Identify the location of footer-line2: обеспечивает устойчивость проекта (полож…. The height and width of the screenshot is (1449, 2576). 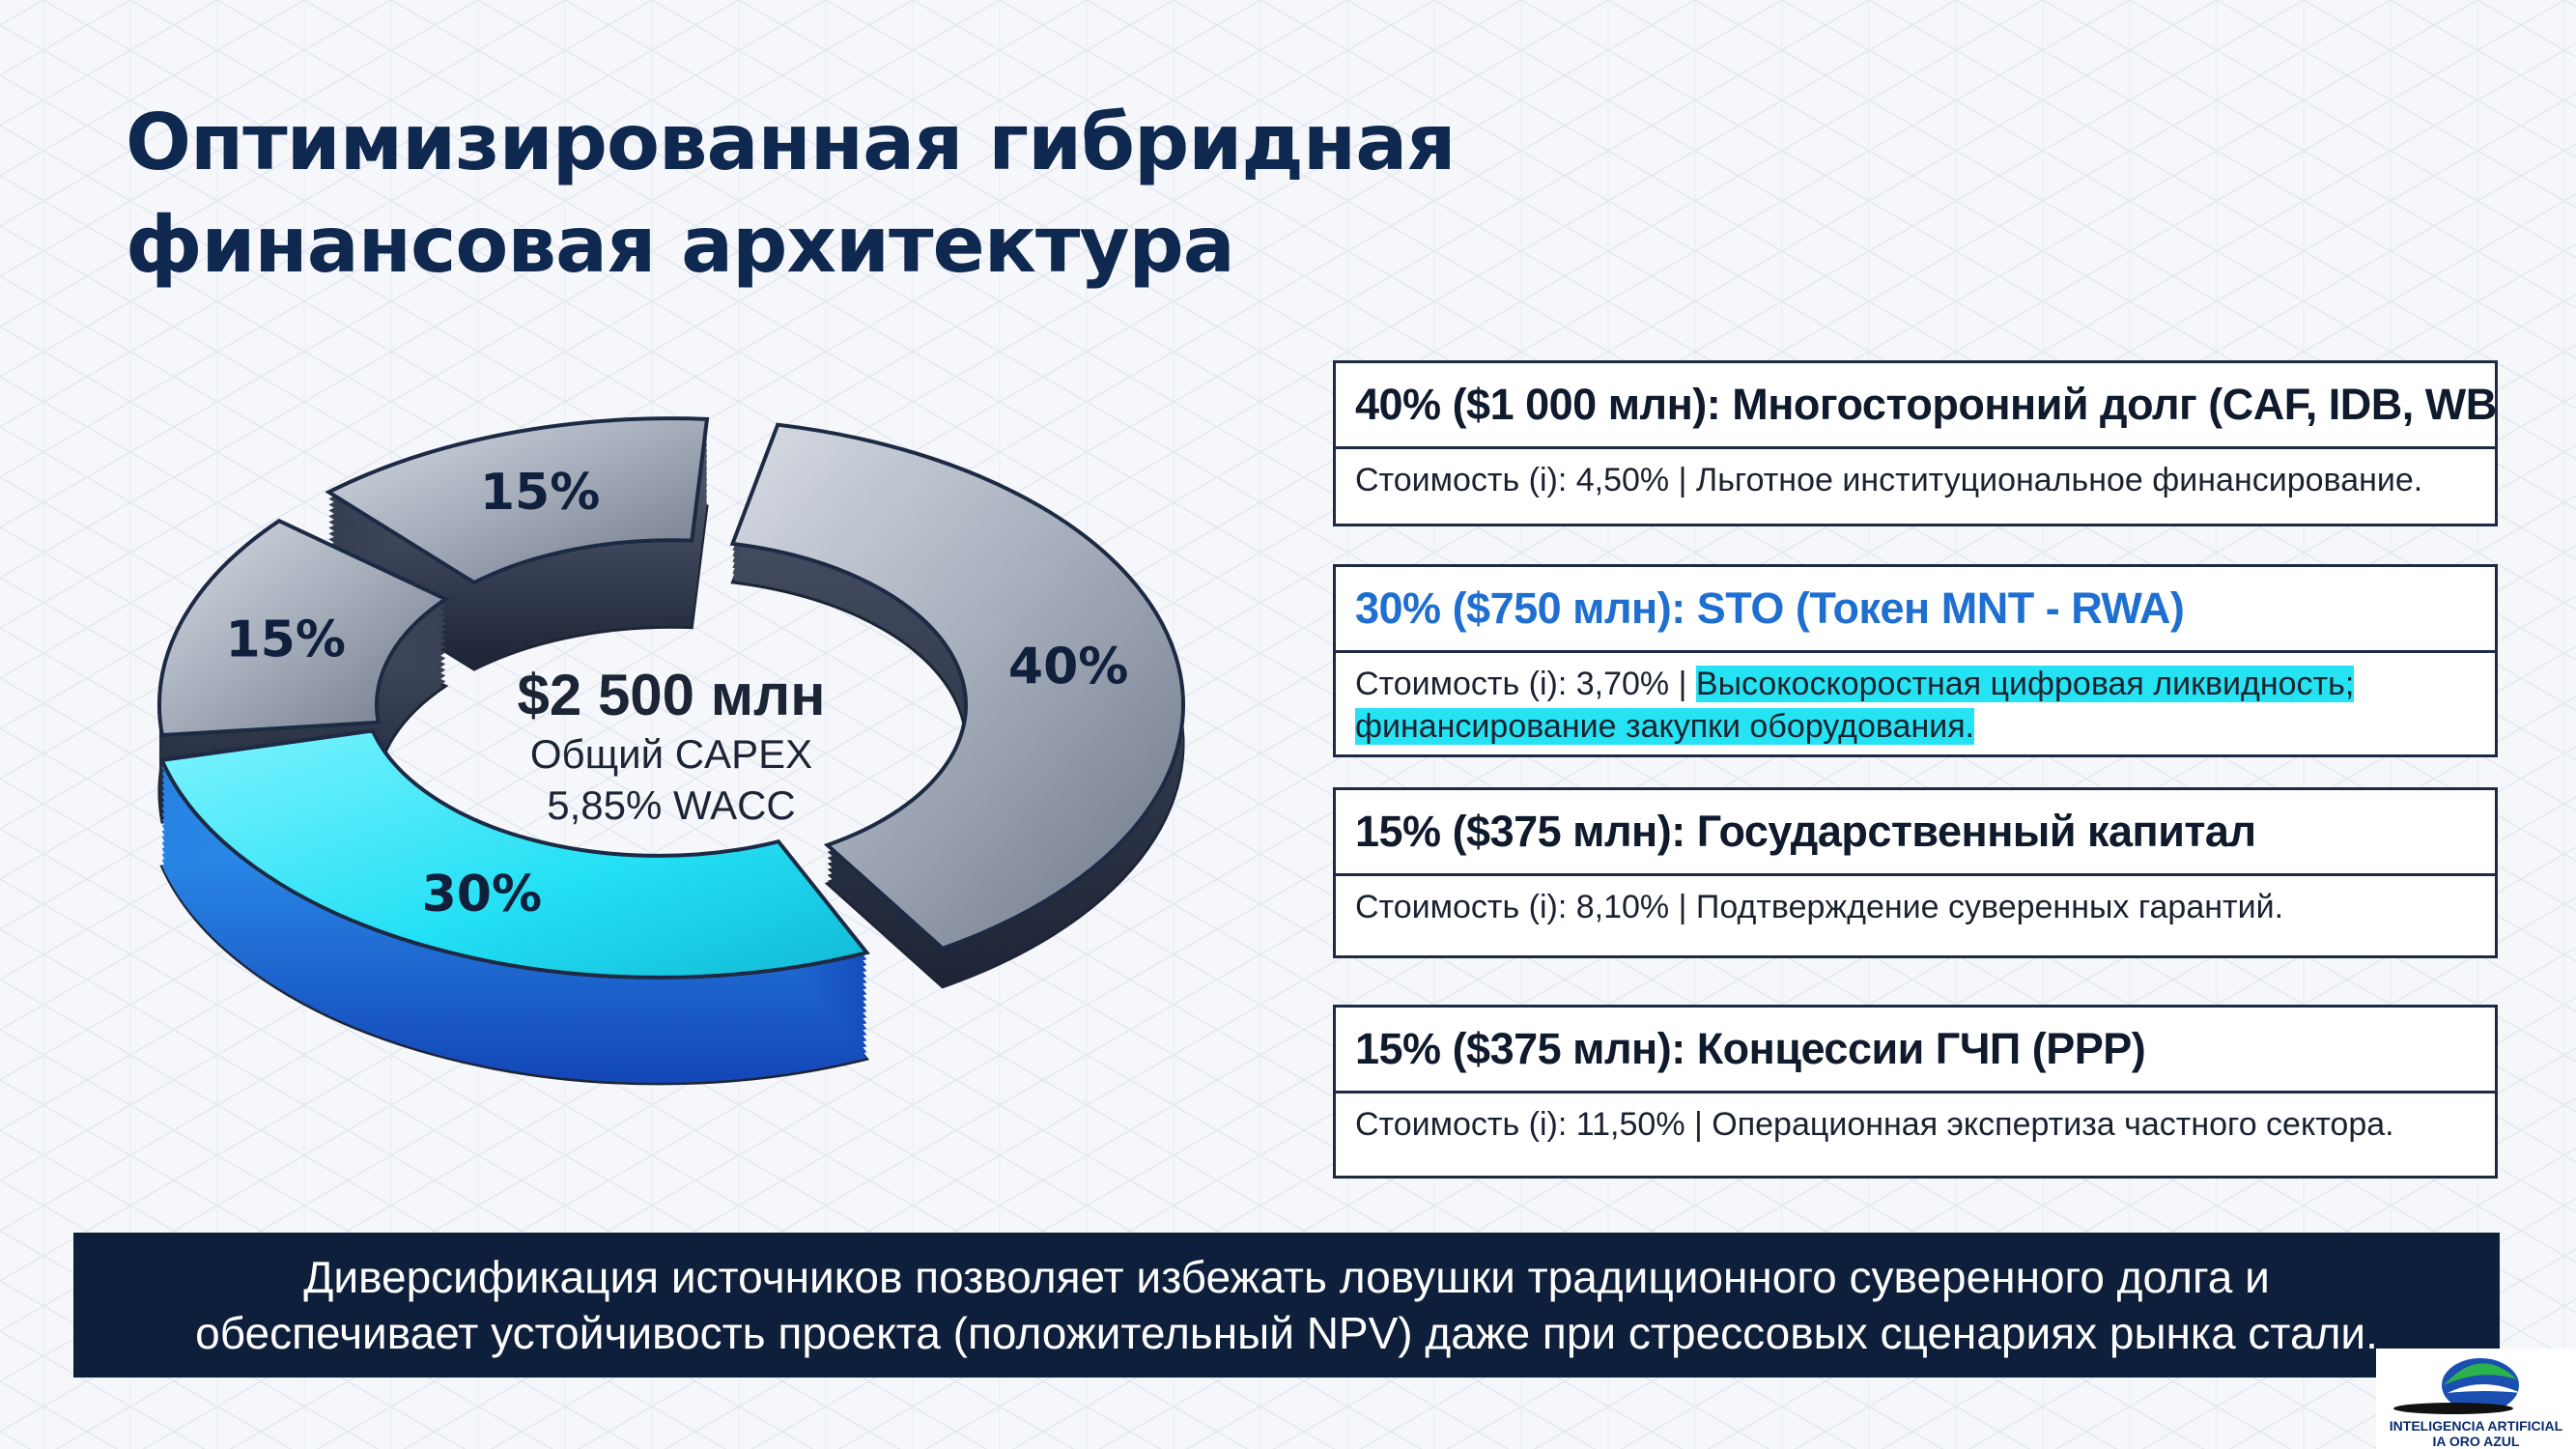
(1286, 1333).